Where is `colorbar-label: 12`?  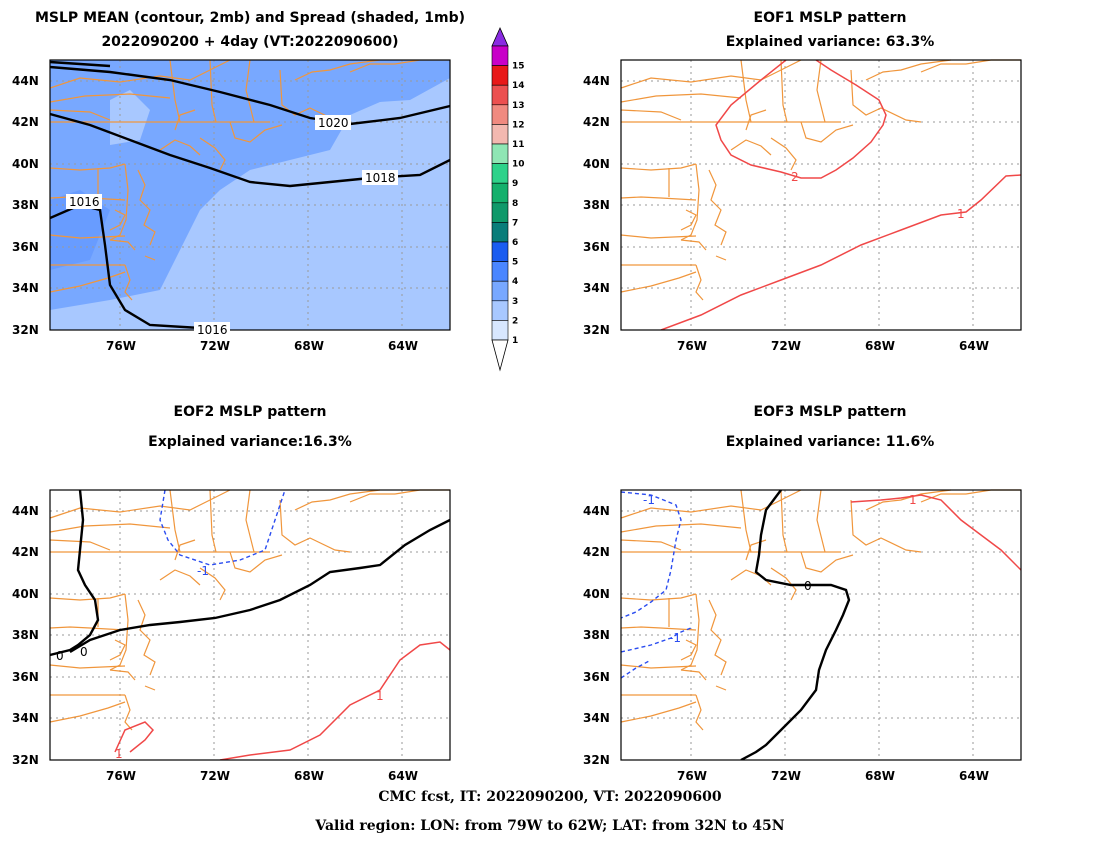 colorbar-label: 12 is located at coordinates (518, 125).